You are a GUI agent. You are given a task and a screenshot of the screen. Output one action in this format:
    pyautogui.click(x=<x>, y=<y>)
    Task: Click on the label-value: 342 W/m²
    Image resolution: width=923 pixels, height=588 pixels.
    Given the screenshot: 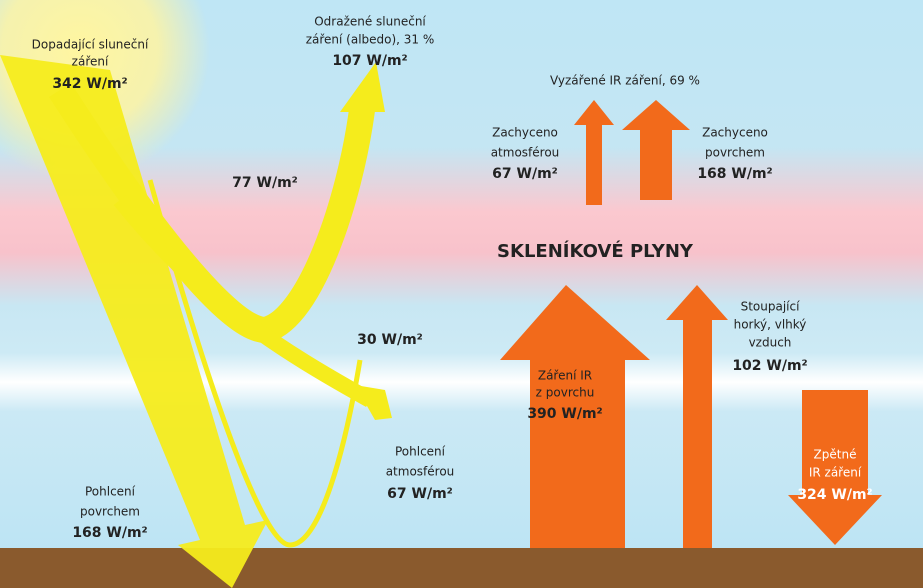 What is the action you would take?
    pyautogui.click(x=89, y=84)
    